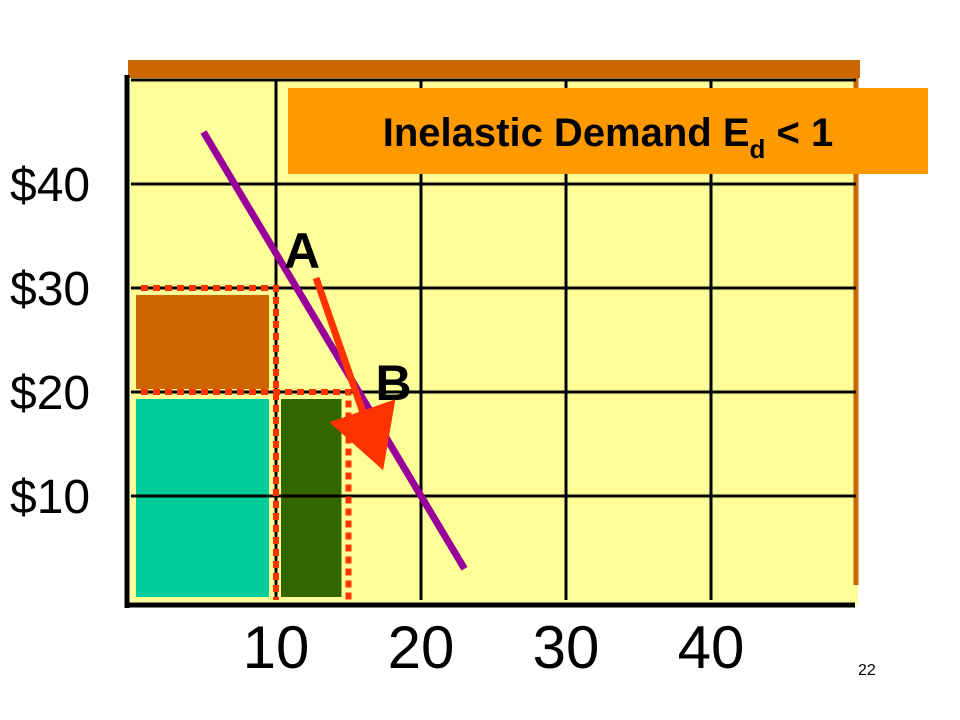 The width and height of the screenshot is (960, 720). I want to click on y-tick-0: $10, so click(50, 497).